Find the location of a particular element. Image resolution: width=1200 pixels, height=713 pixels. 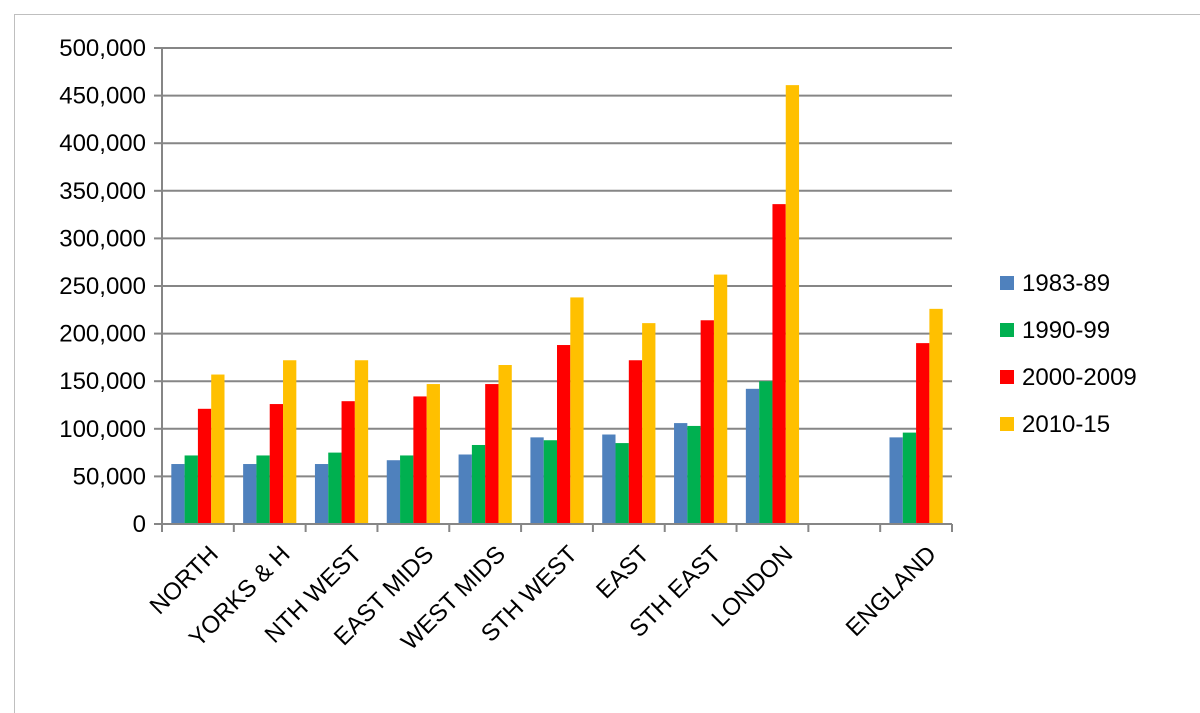

y-tick-label: 200,000 is located at coordinates (102, 334).